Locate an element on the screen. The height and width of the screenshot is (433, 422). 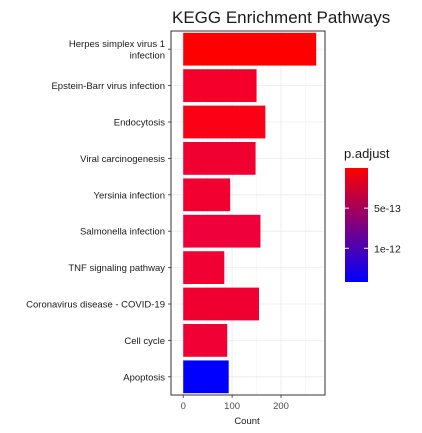
x-axis: 0 100 200 is located at coordinates (235, 403).